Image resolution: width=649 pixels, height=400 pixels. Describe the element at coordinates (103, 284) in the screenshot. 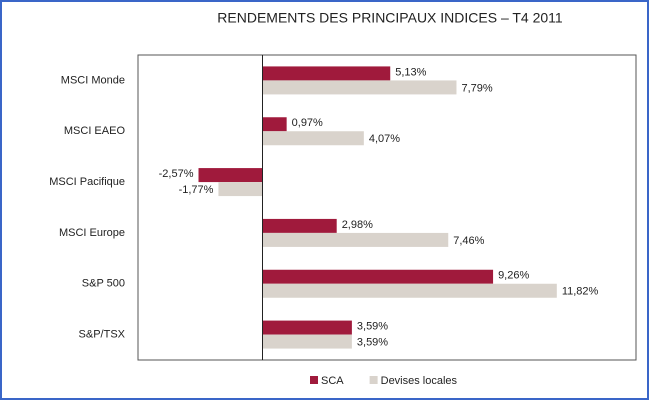

I see `y-tick-label: S&P 500` at that location.